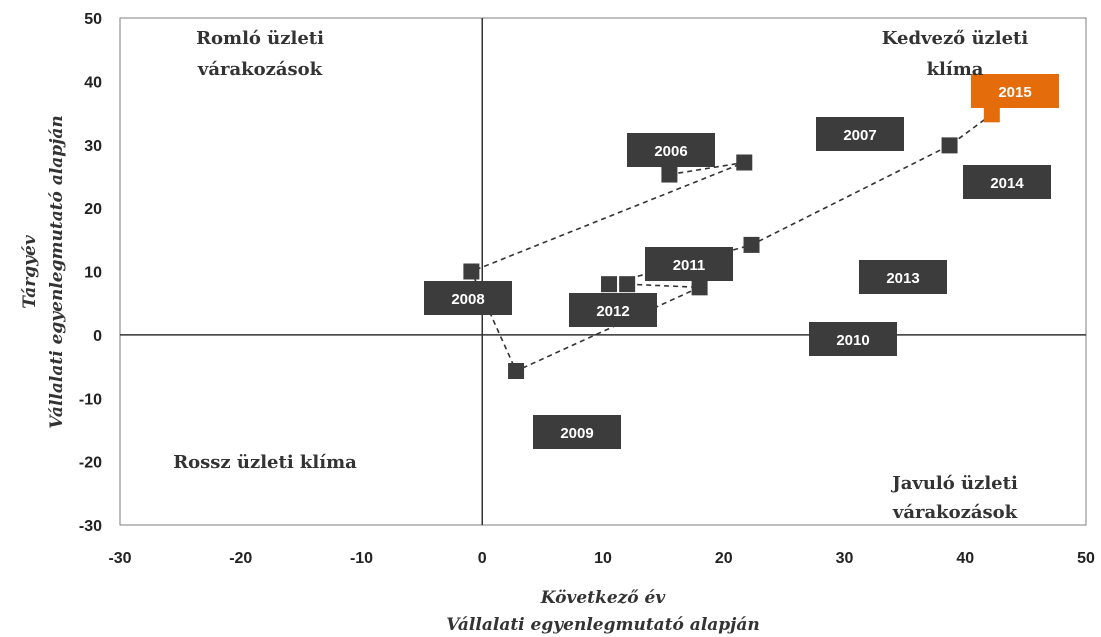  Describe the element at coordinates (627, 284) in the screenshot. I see `marker-2011` at that location.